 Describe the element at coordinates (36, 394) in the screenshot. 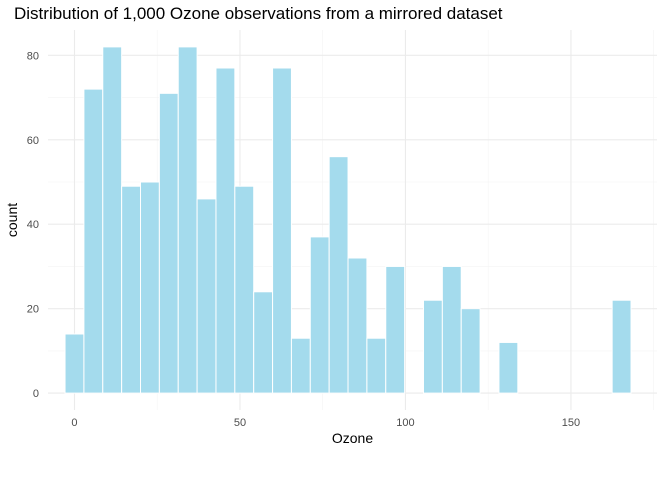

I see `y-tick-label: 0` at that location.